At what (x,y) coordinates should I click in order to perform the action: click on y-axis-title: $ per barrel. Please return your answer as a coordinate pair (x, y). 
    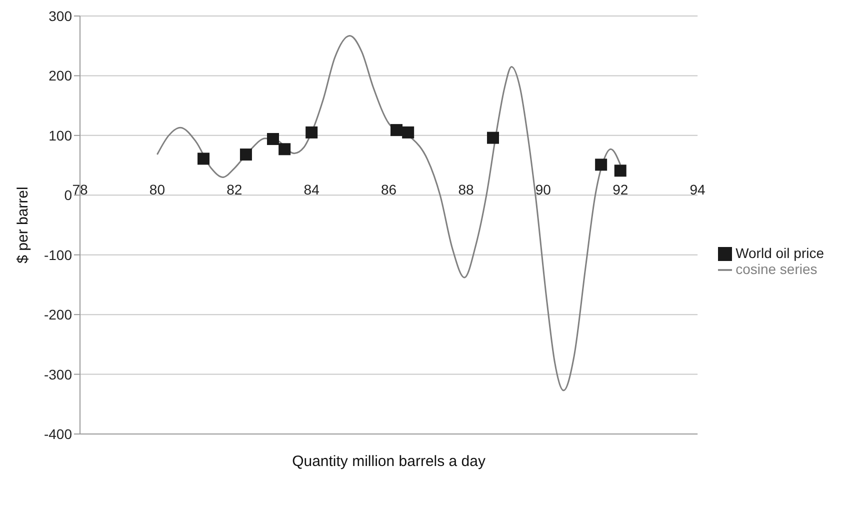
    Looking at the image, I should click on (23, 225).